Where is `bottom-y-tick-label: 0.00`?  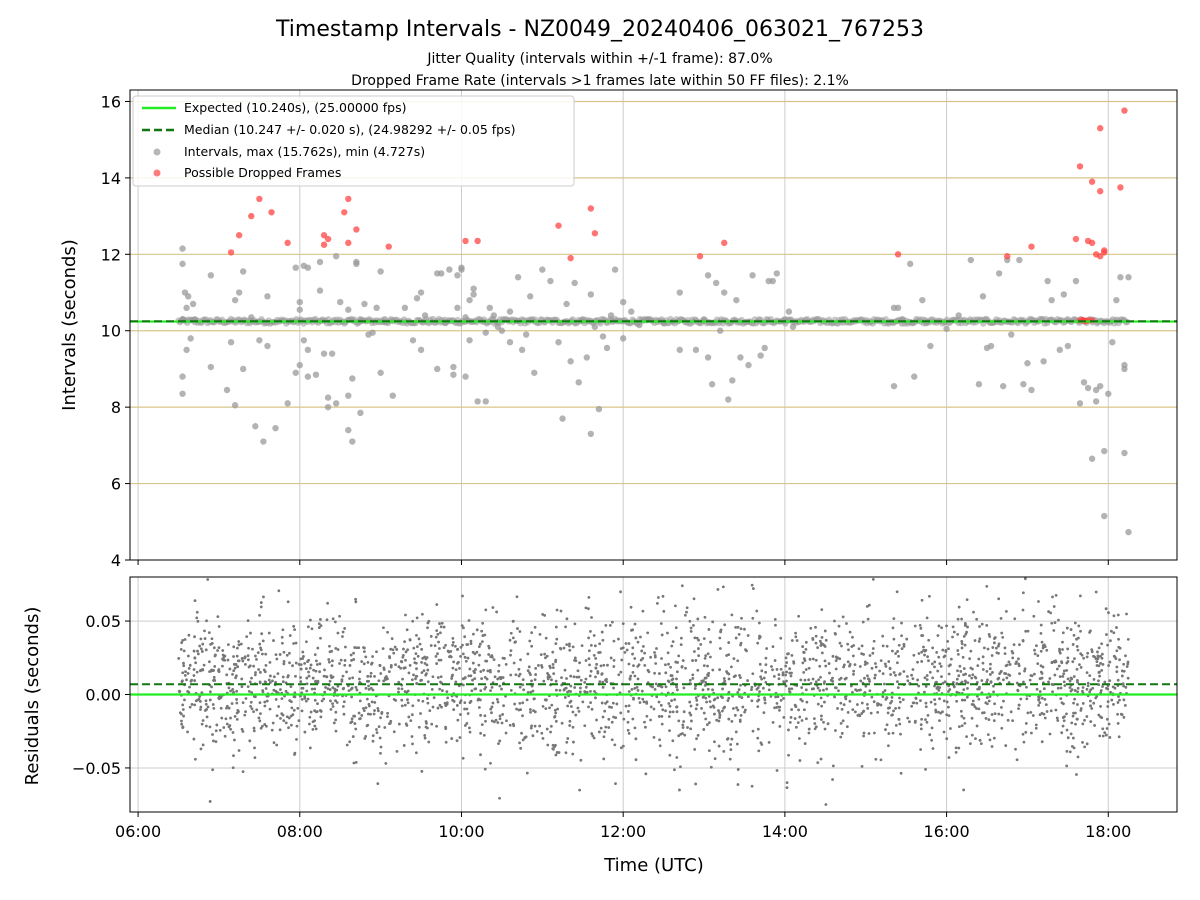 bottom-y-tick-label: 0.00 is located at coordinates (103, 695).